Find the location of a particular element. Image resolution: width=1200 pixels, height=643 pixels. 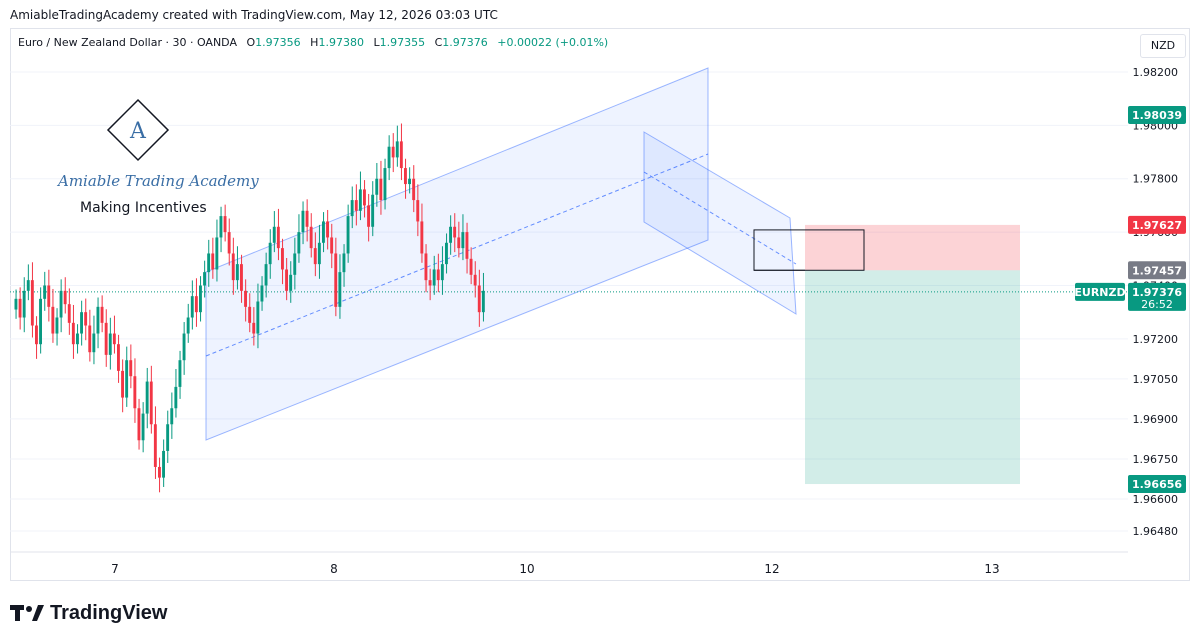

change-value: +0.00022 (+0.01%) is located at coordinates (553, 42).